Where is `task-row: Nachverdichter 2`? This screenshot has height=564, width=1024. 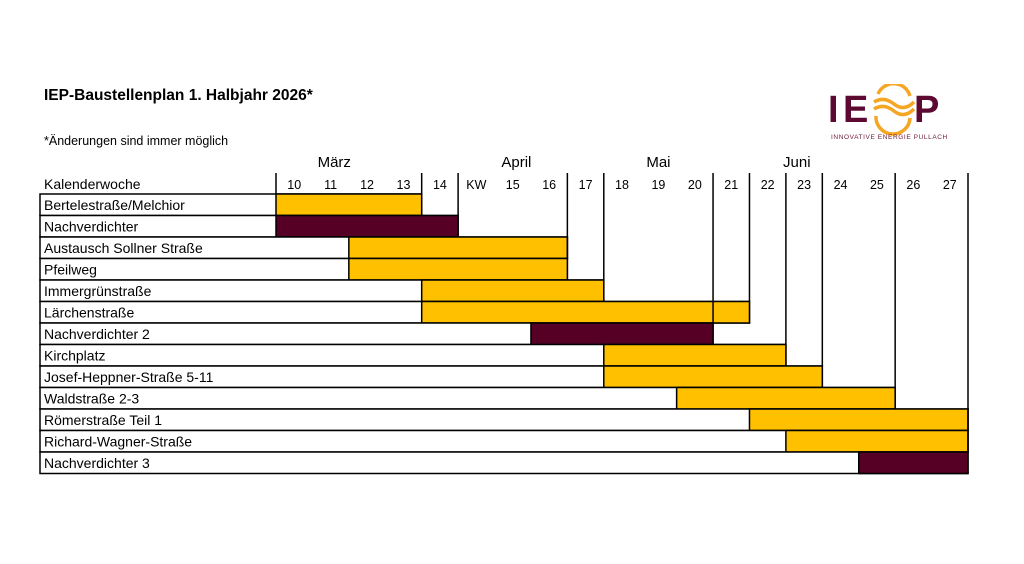 task-row: Nachverdichter 2 is located at coordinates (376, 334).